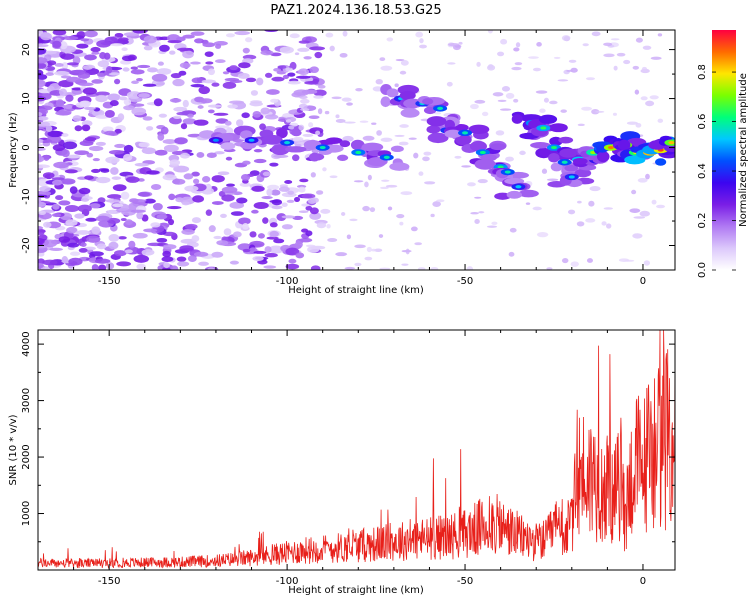 This screenshot has height=600, width=750. What do you see at coordinates (109, 281) in the screenshot?
I see `spectrogram-x-tick-label: -150` at bounding box center [109, 281].